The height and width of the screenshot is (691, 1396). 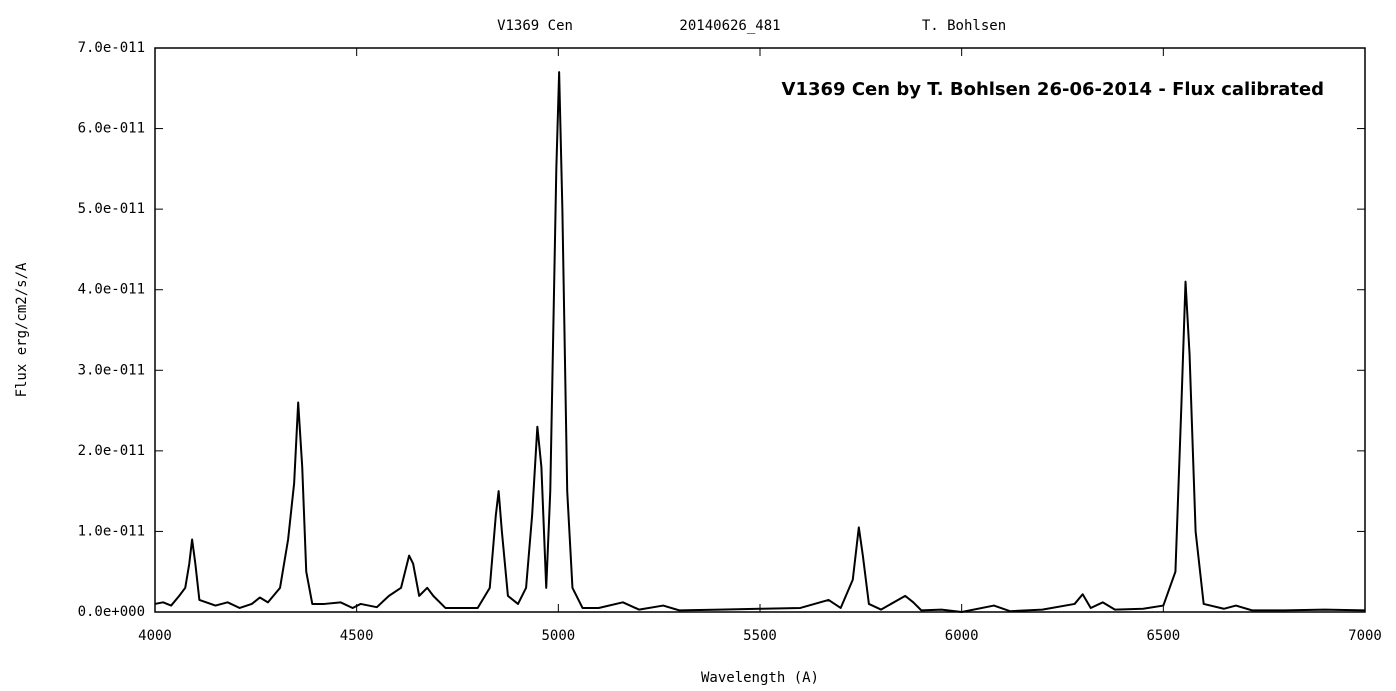 What do you see at coordinates (111, 370) in the screenshot?
I see `y-tick-label: 3.0e-011` at bounding box center [111, 370].